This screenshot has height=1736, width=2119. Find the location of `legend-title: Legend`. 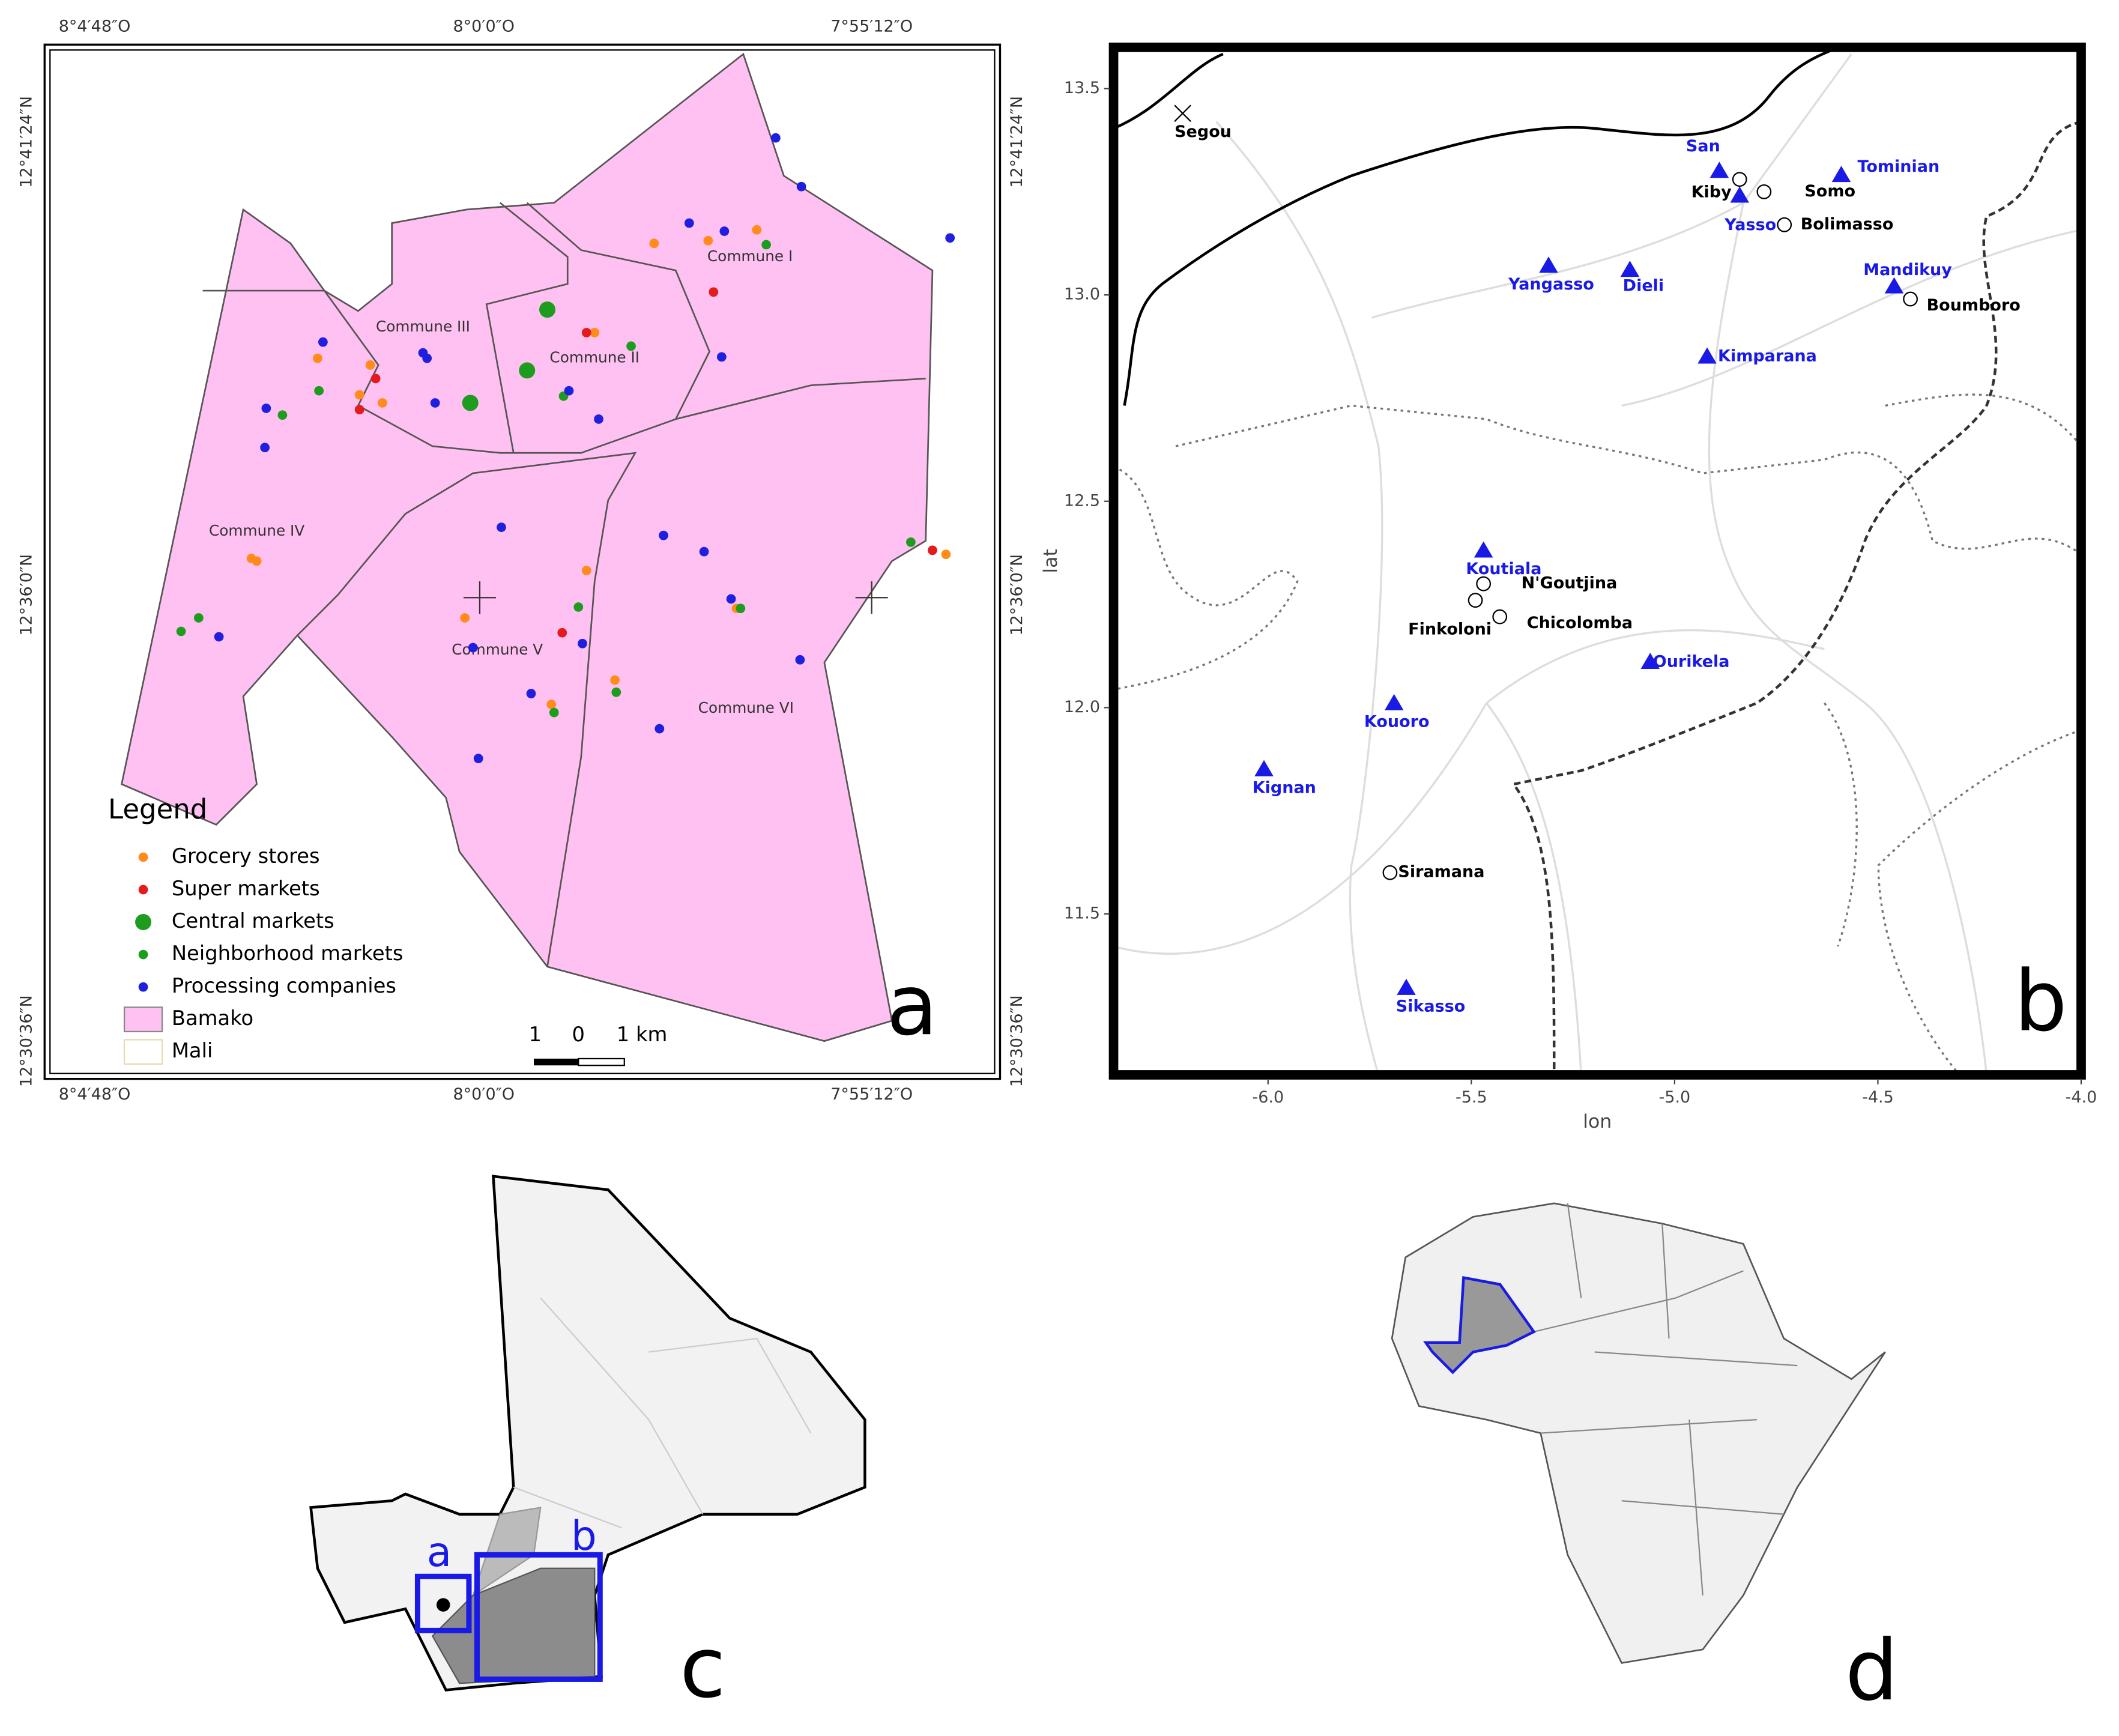

legend-title: Legend is located at coordinates (157, 809).